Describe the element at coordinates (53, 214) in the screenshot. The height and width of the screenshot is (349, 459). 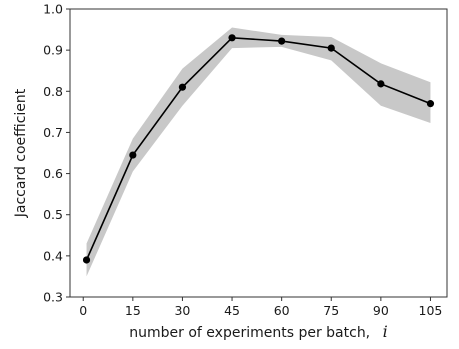
I see `y-tick-label: 0.5` at that location.